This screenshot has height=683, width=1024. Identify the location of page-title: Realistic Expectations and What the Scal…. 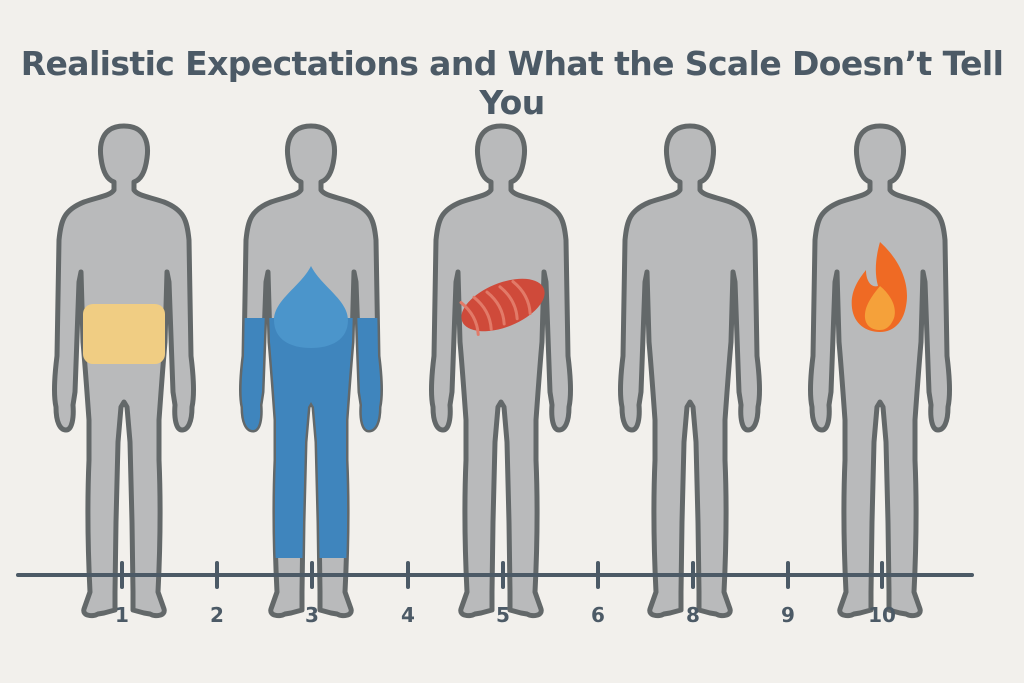
(512, 83).